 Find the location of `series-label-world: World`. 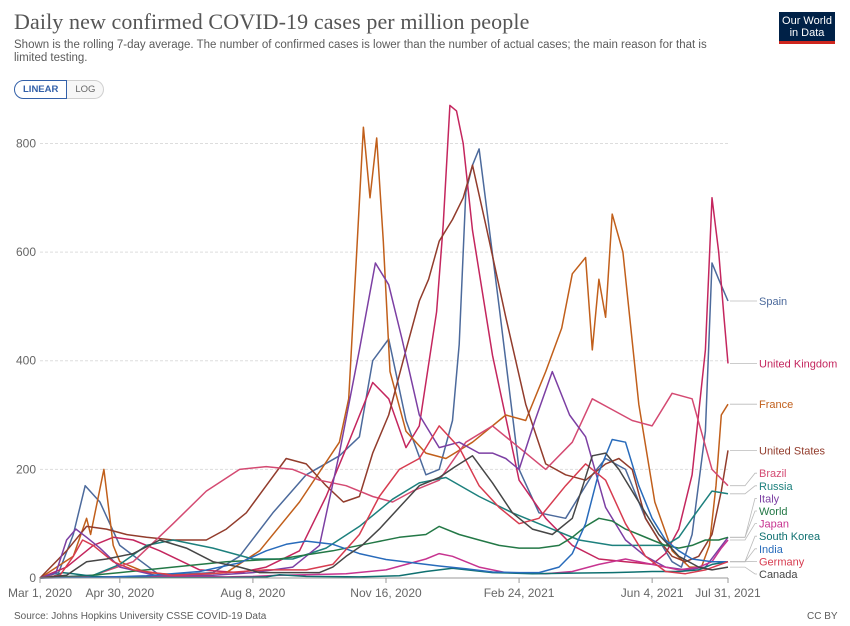

series-label-world: World is located at coordinates (773, 512).